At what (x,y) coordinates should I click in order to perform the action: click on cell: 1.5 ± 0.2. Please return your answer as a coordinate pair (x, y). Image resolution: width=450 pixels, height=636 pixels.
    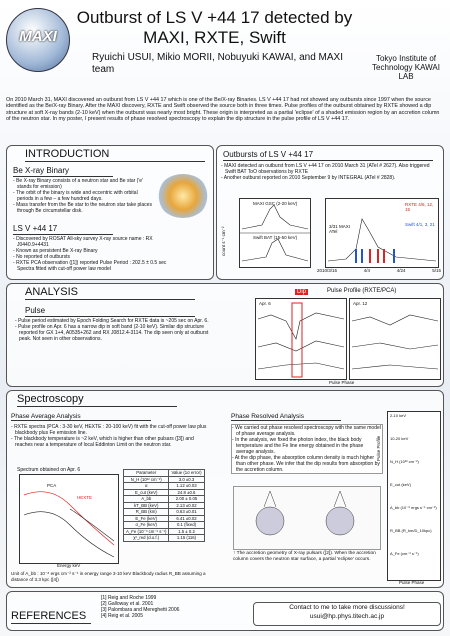
    Looking at the image, I should click on (186, 531).